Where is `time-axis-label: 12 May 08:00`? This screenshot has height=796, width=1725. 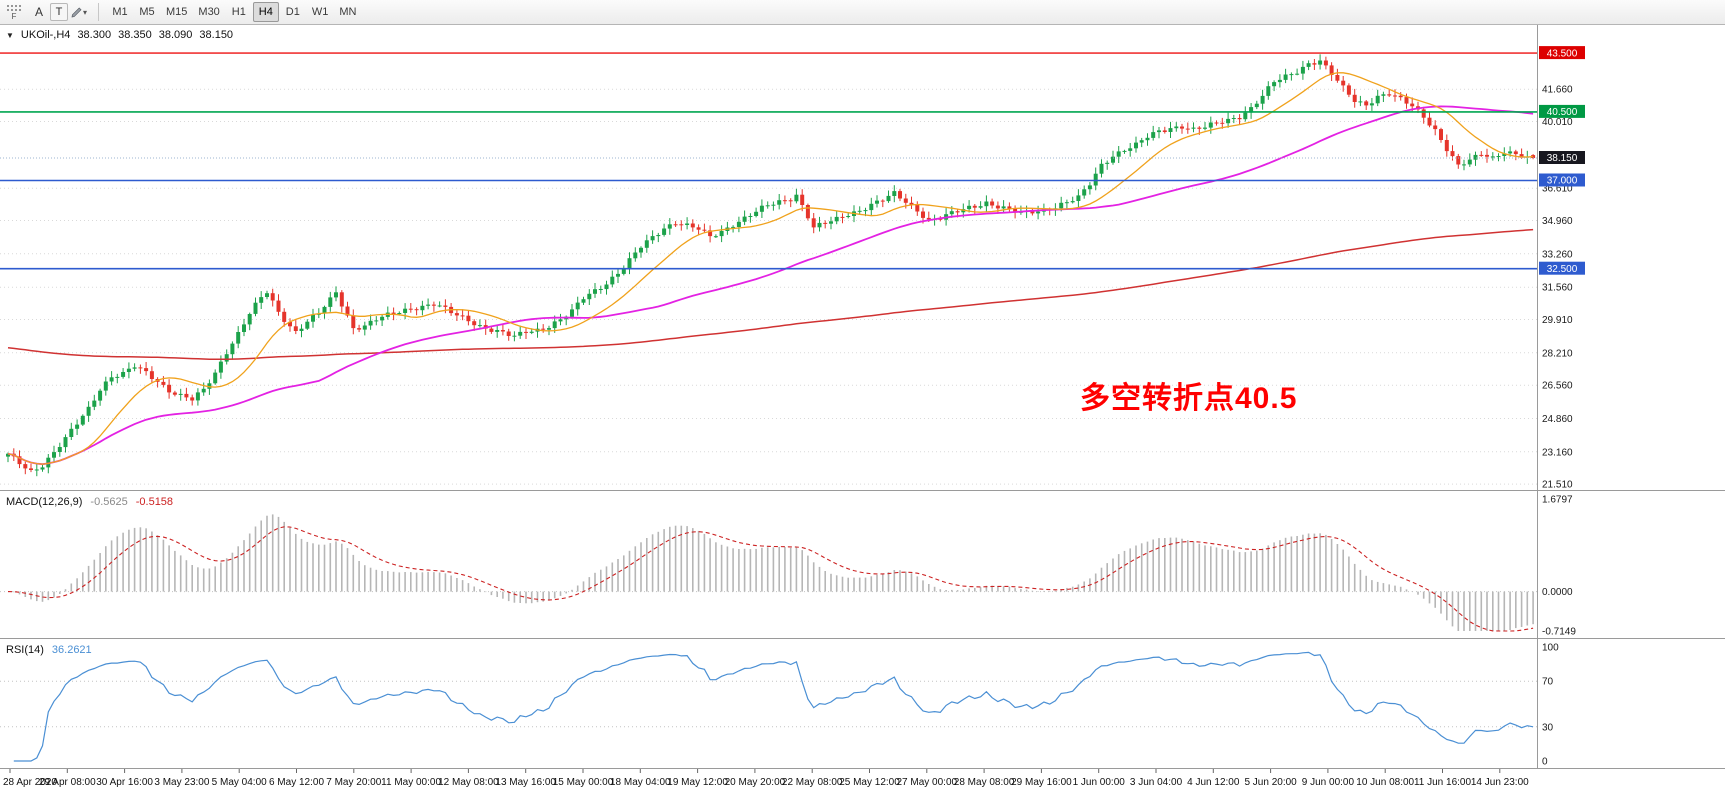 time-axis-label: 12 May 08:00 is located at coordinates (468, 782).